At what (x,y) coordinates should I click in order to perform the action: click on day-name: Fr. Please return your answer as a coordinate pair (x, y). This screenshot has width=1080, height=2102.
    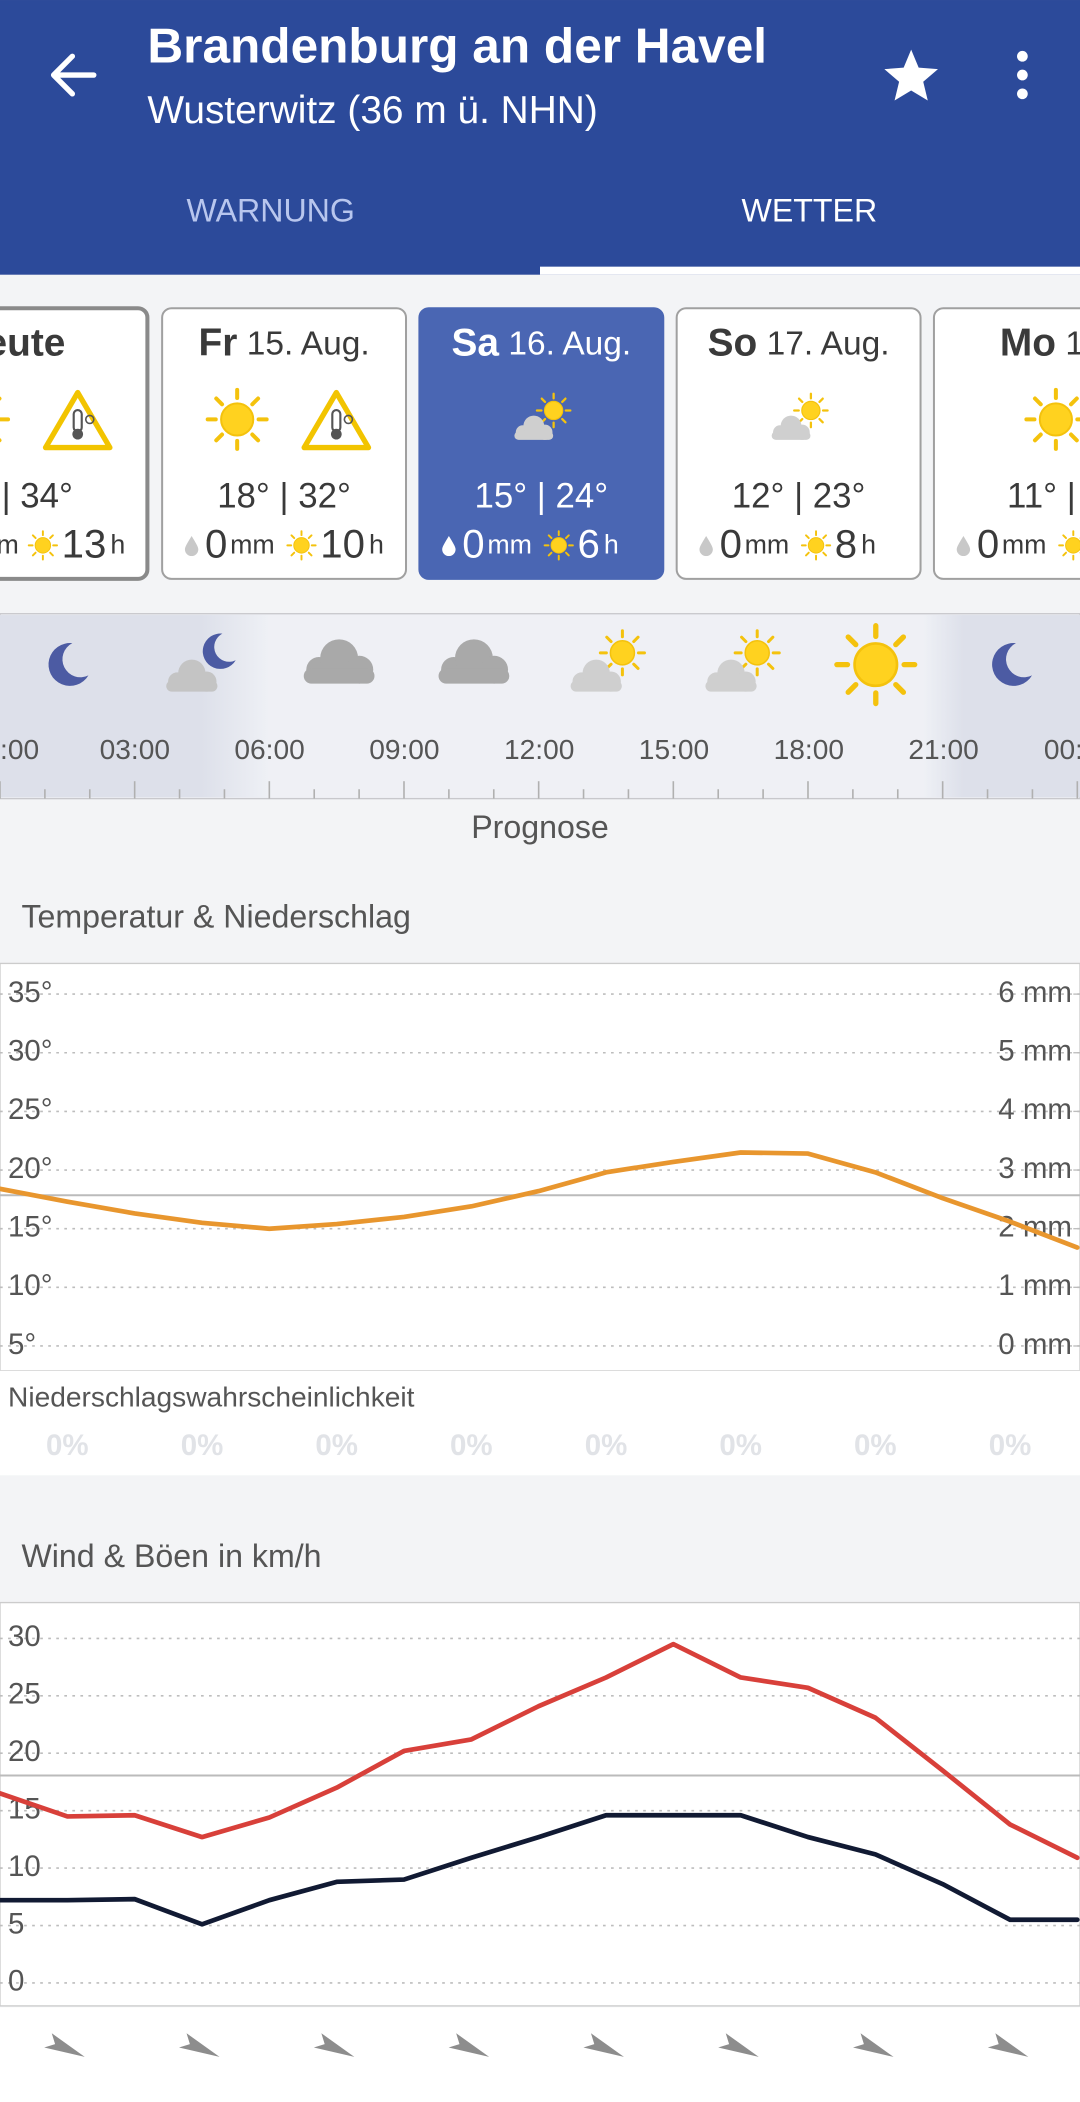
    Looking at the image, I should click on (218, 343).